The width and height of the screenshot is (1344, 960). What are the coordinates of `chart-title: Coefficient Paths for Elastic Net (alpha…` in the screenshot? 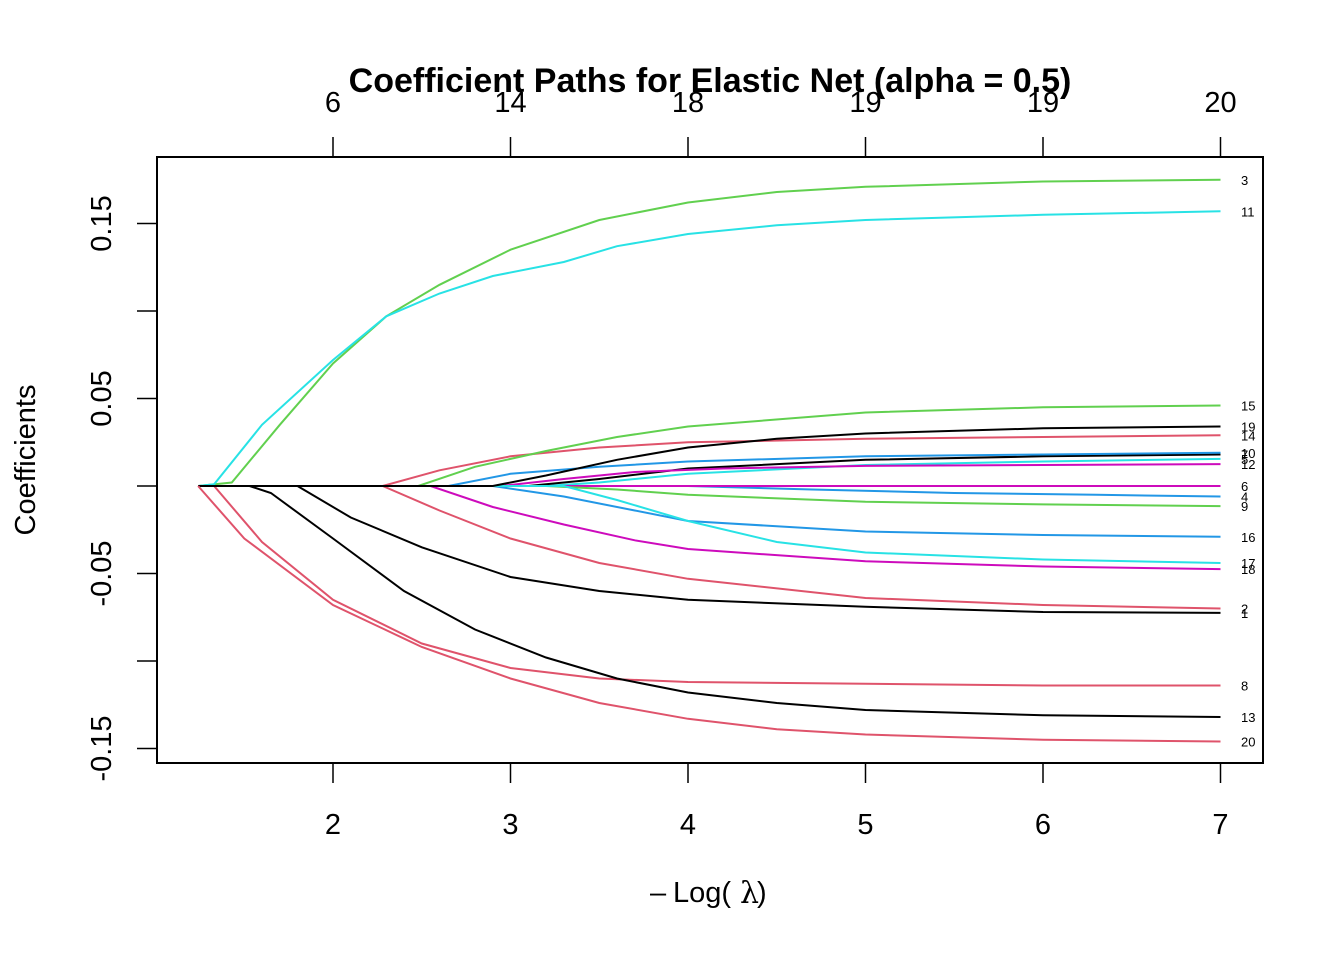 It's located at (710, 81).